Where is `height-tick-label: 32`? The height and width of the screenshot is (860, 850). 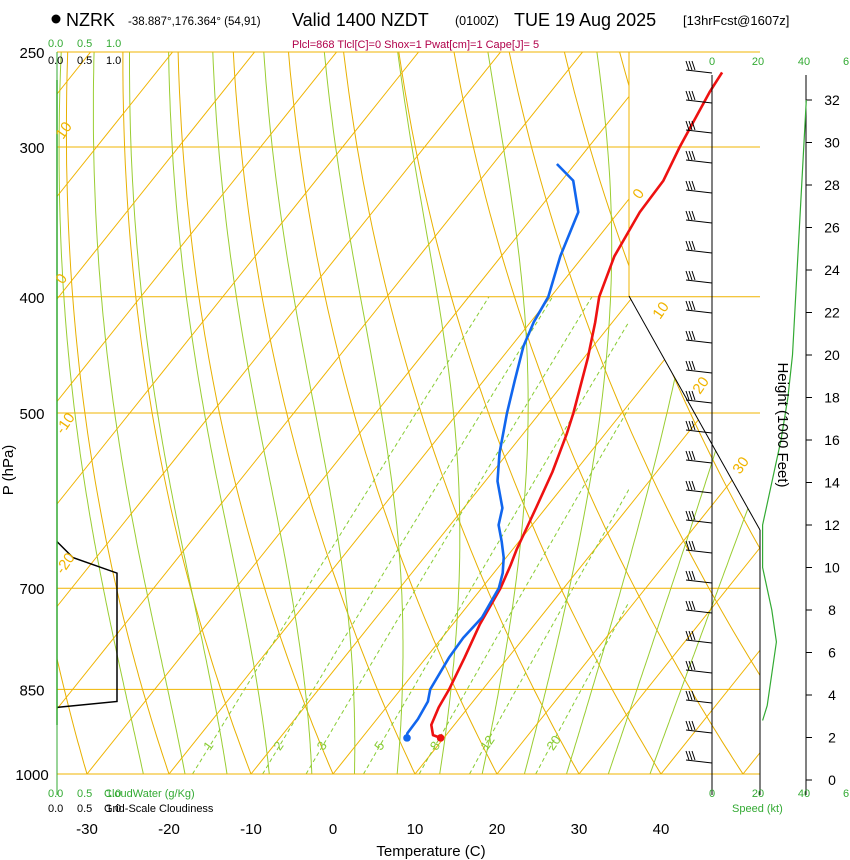 height-tick-label: 32 is located at coordinates (832, 100).